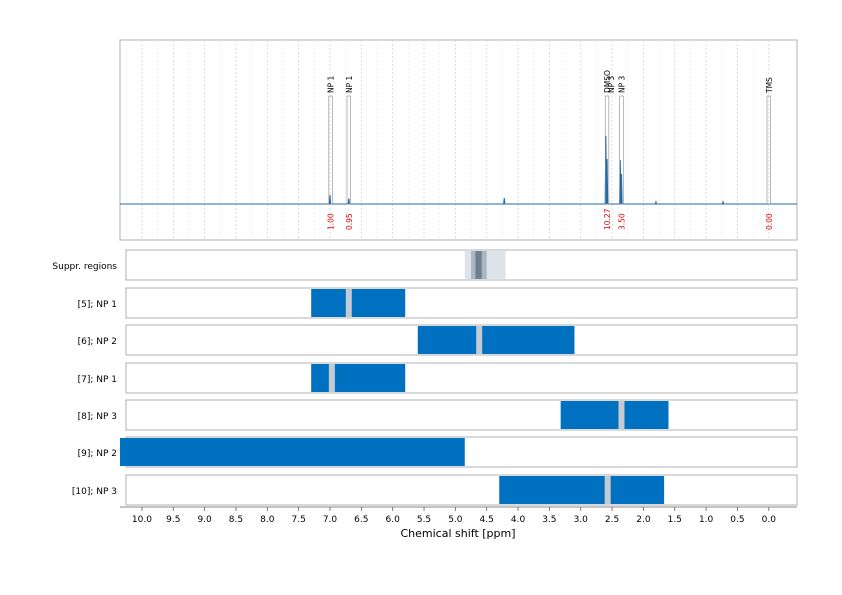 The image size is (842, 595). What do you see at coordinates (361, 520) in the screenshot?
I see `x-tick-label: 6.5` at bounding box center [361, 520].